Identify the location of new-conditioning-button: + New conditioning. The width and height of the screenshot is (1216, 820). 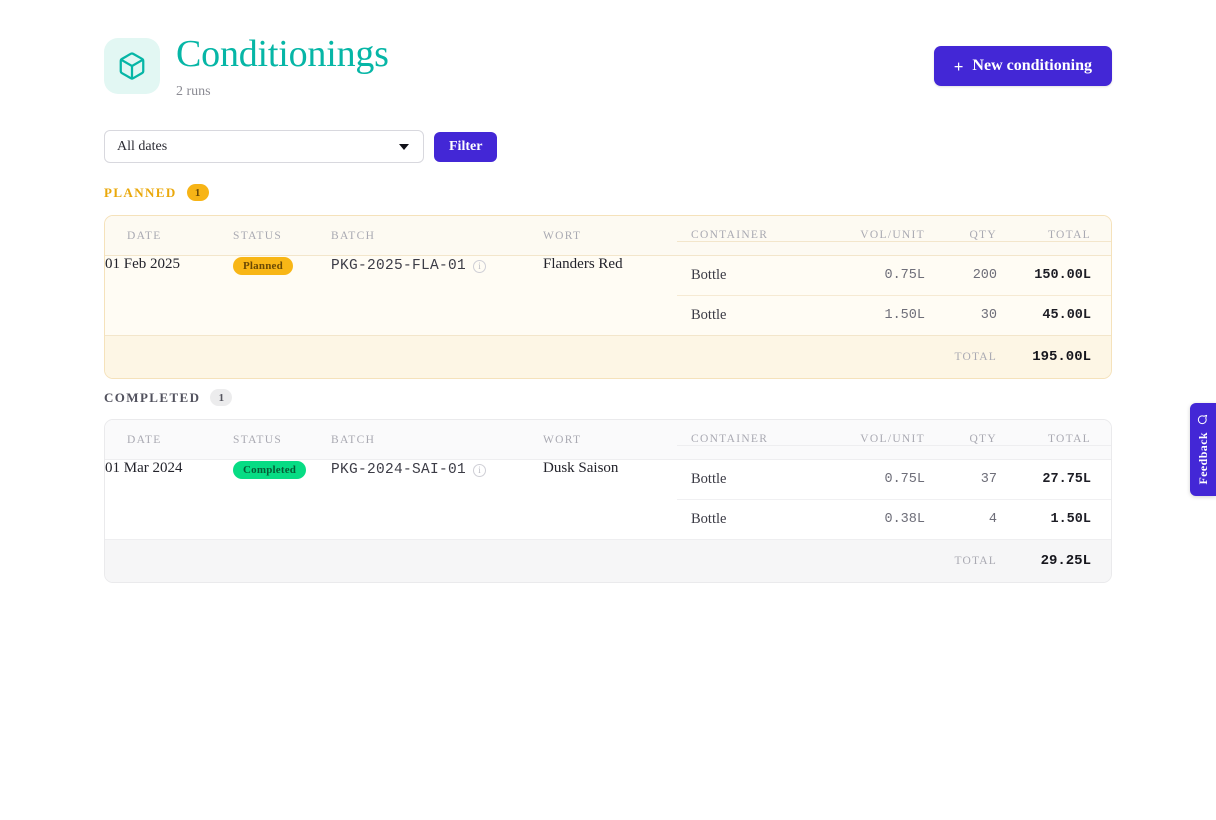
(1022, 66).